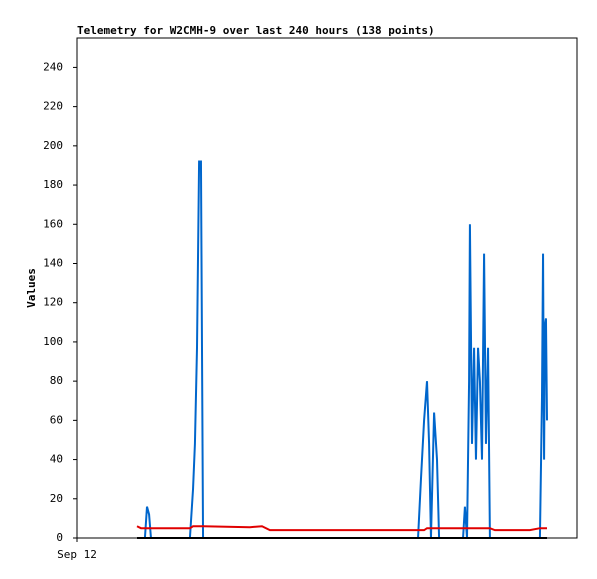 This screenshot has width=597, height=579. I want to click on series-line, so click(341, 528).